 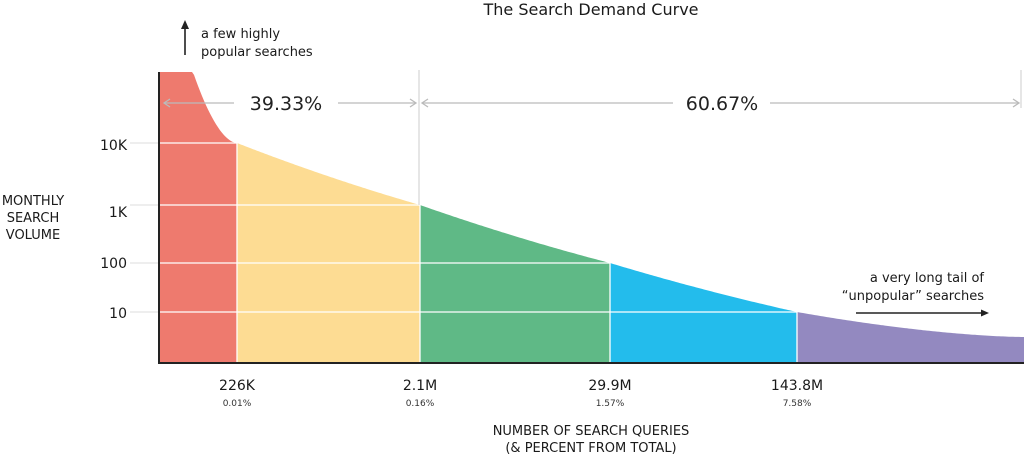 I want to click on y-tick-labels: 10K 1K 100 10, so click(x=114, y=230).